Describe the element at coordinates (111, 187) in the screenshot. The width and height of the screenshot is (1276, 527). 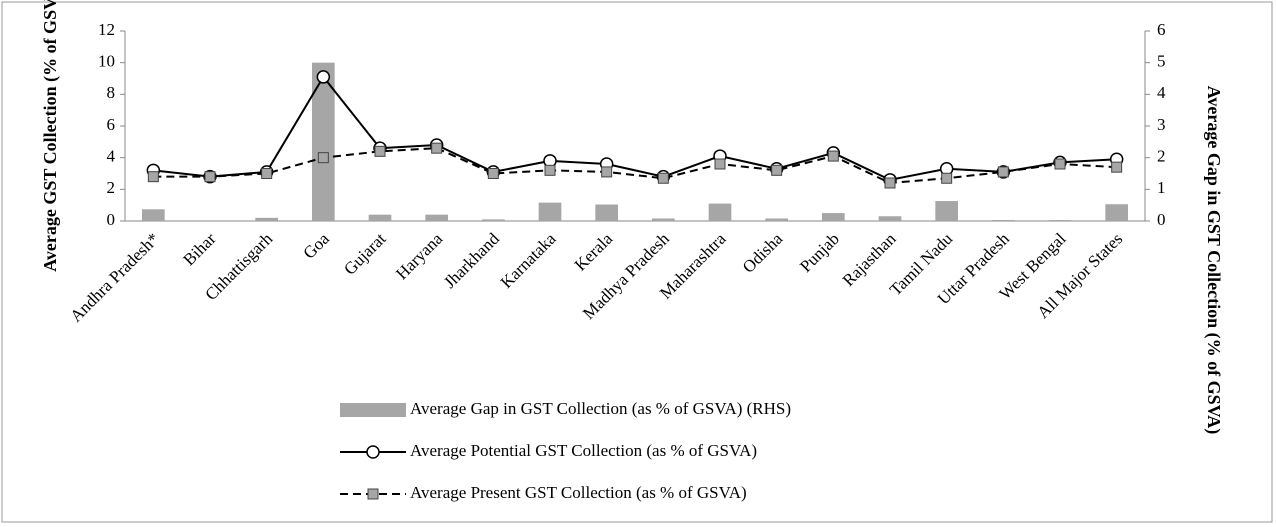
I see `y-tick-label: 2` at that location.